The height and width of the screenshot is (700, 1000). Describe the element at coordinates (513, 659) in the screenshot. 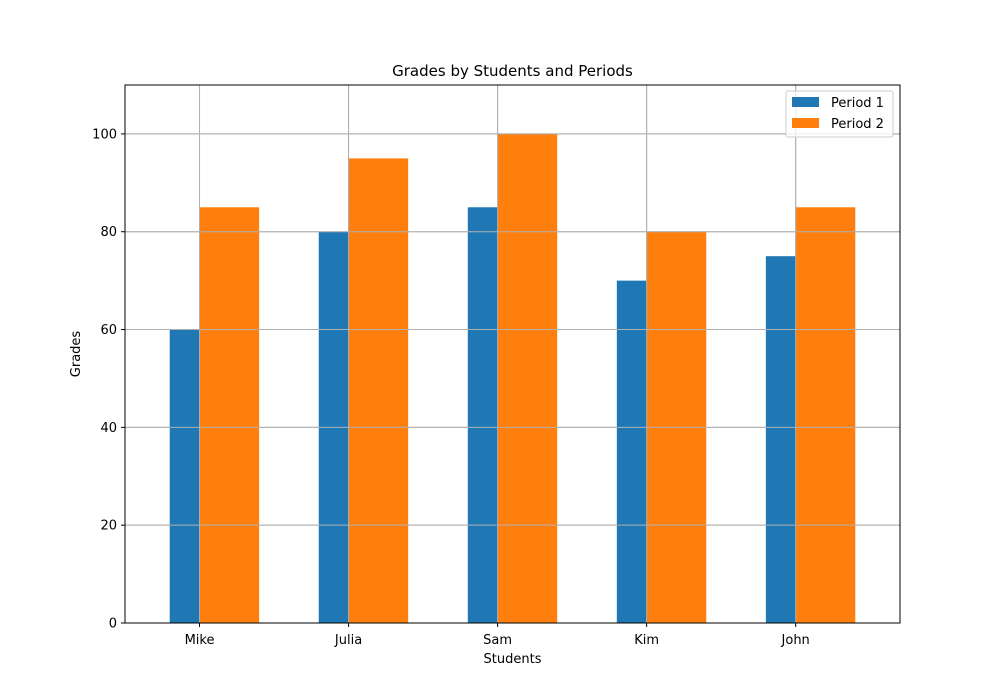

I see `x-axis-label: Students` at that location.